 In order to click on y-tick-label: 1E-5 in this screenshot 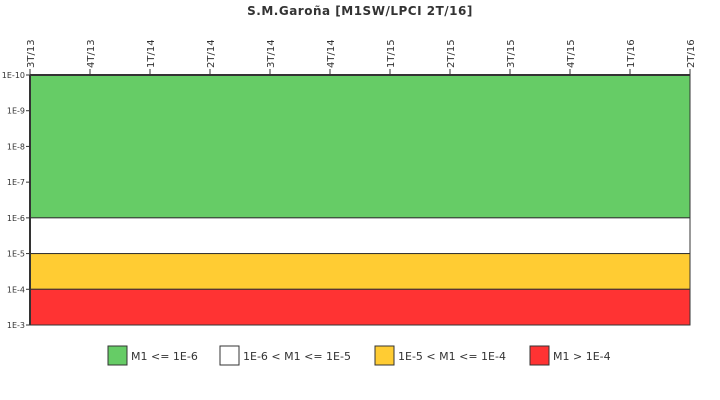, I will do `click(16, 254)`.